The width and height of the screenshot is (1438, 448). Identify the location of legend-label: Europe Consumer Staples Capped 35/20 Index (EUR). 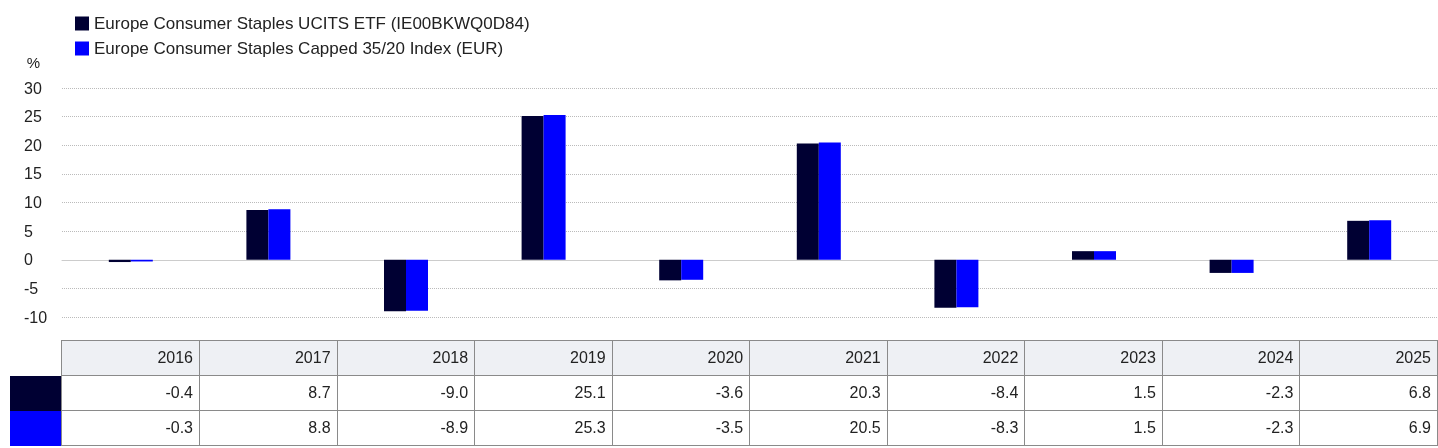
(299, 48).